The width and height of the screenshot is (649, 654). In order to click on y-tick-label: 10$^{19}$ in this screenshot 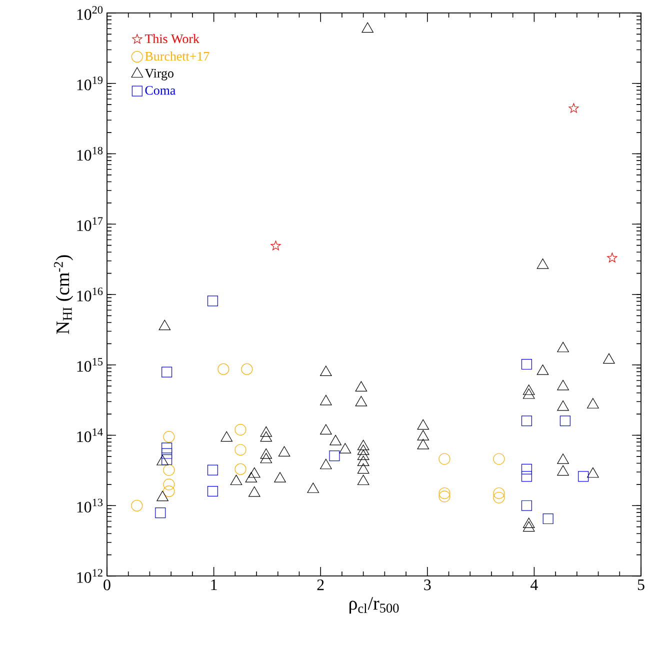, I will do `click(90, 83)`.